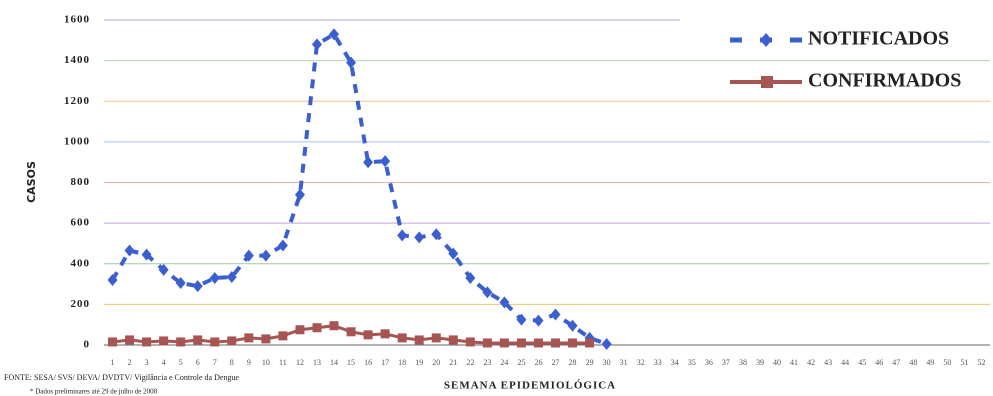 The width and height of the screenshot is (993, 396). I want to click on x-tick-label: 29, so click(590, 362).